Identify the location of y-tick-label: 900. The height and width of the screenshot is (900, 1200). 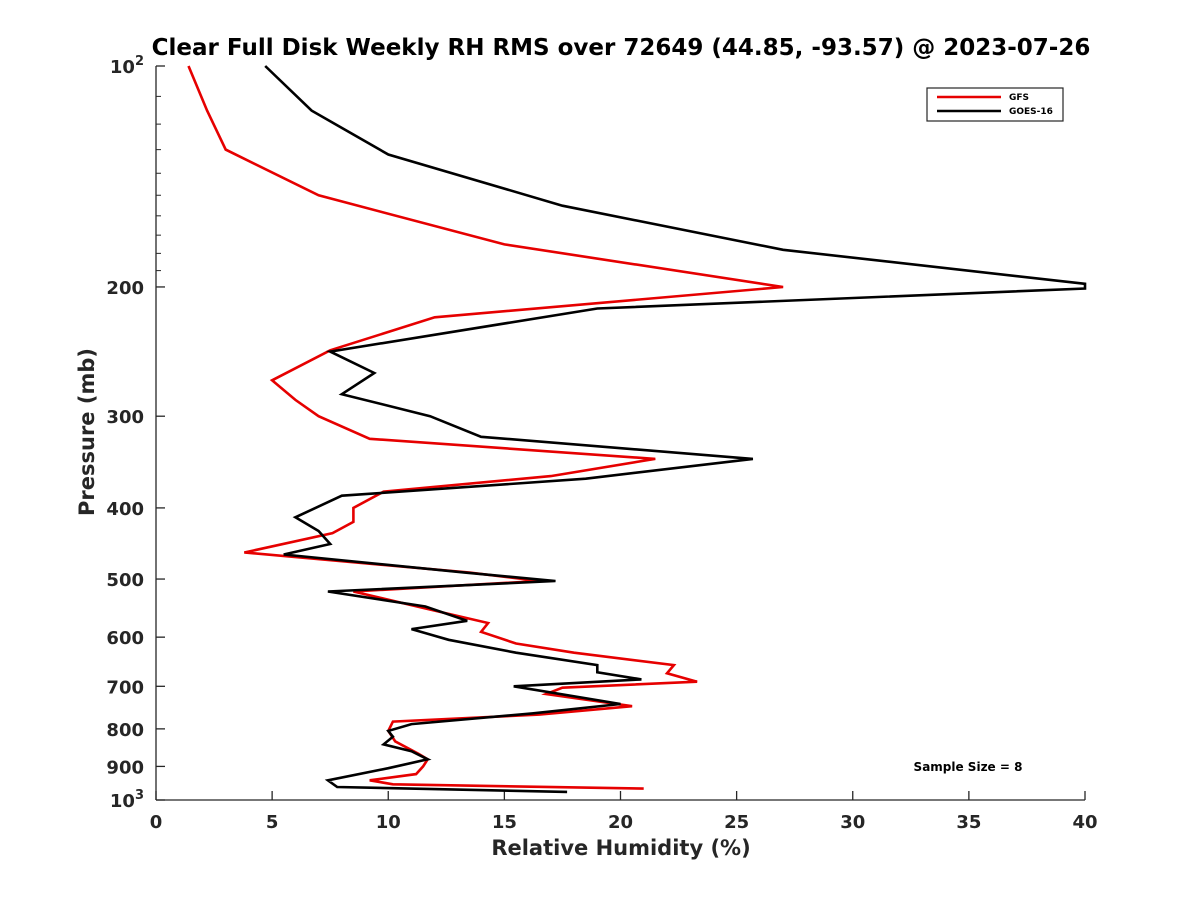
(125, 767).